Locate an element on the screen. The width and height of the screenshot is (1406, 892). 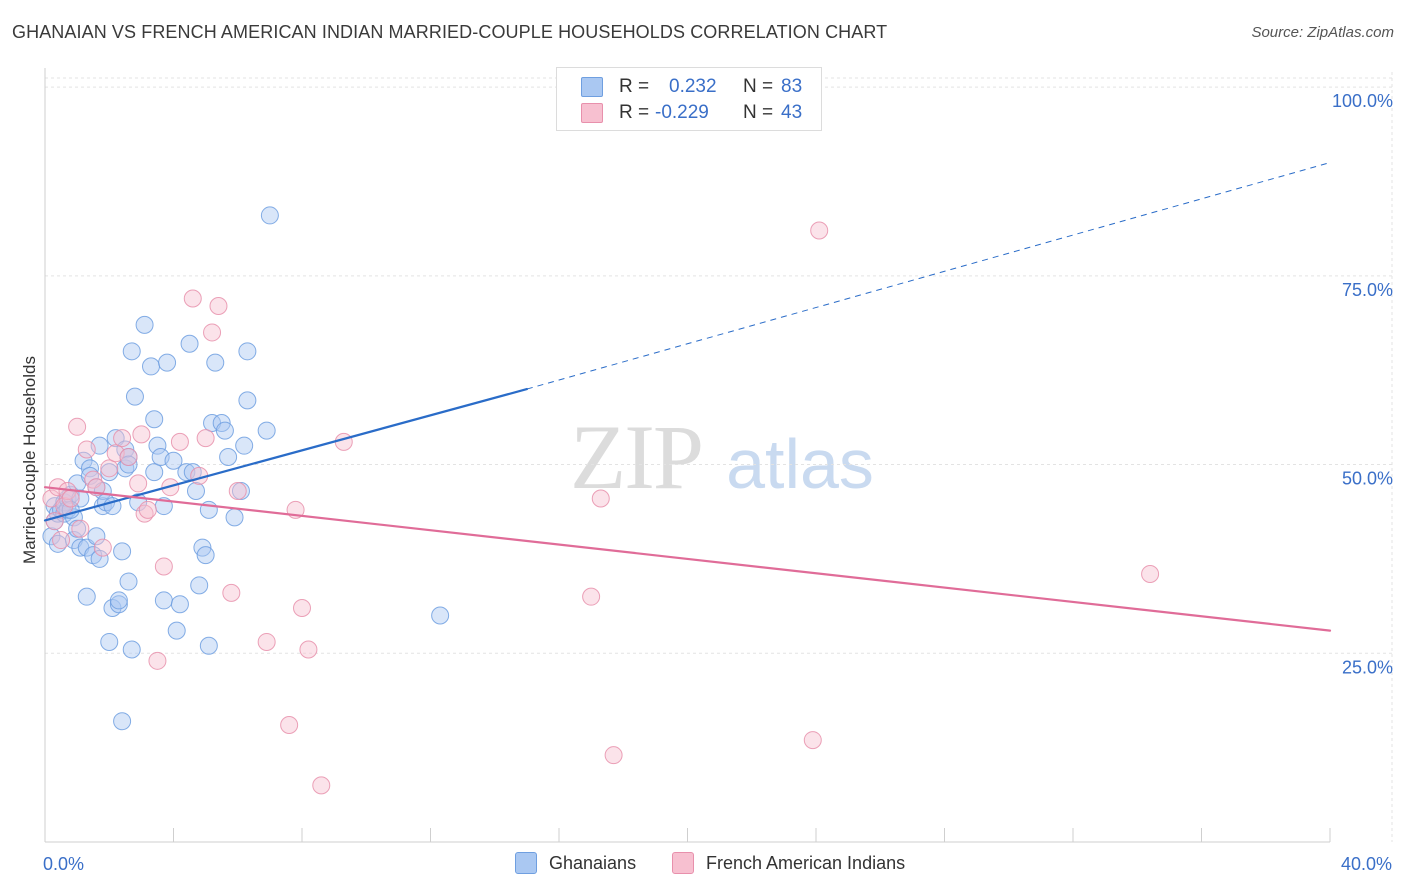
stats-swatch-french-american-indians is located at coordinates (592, 113).